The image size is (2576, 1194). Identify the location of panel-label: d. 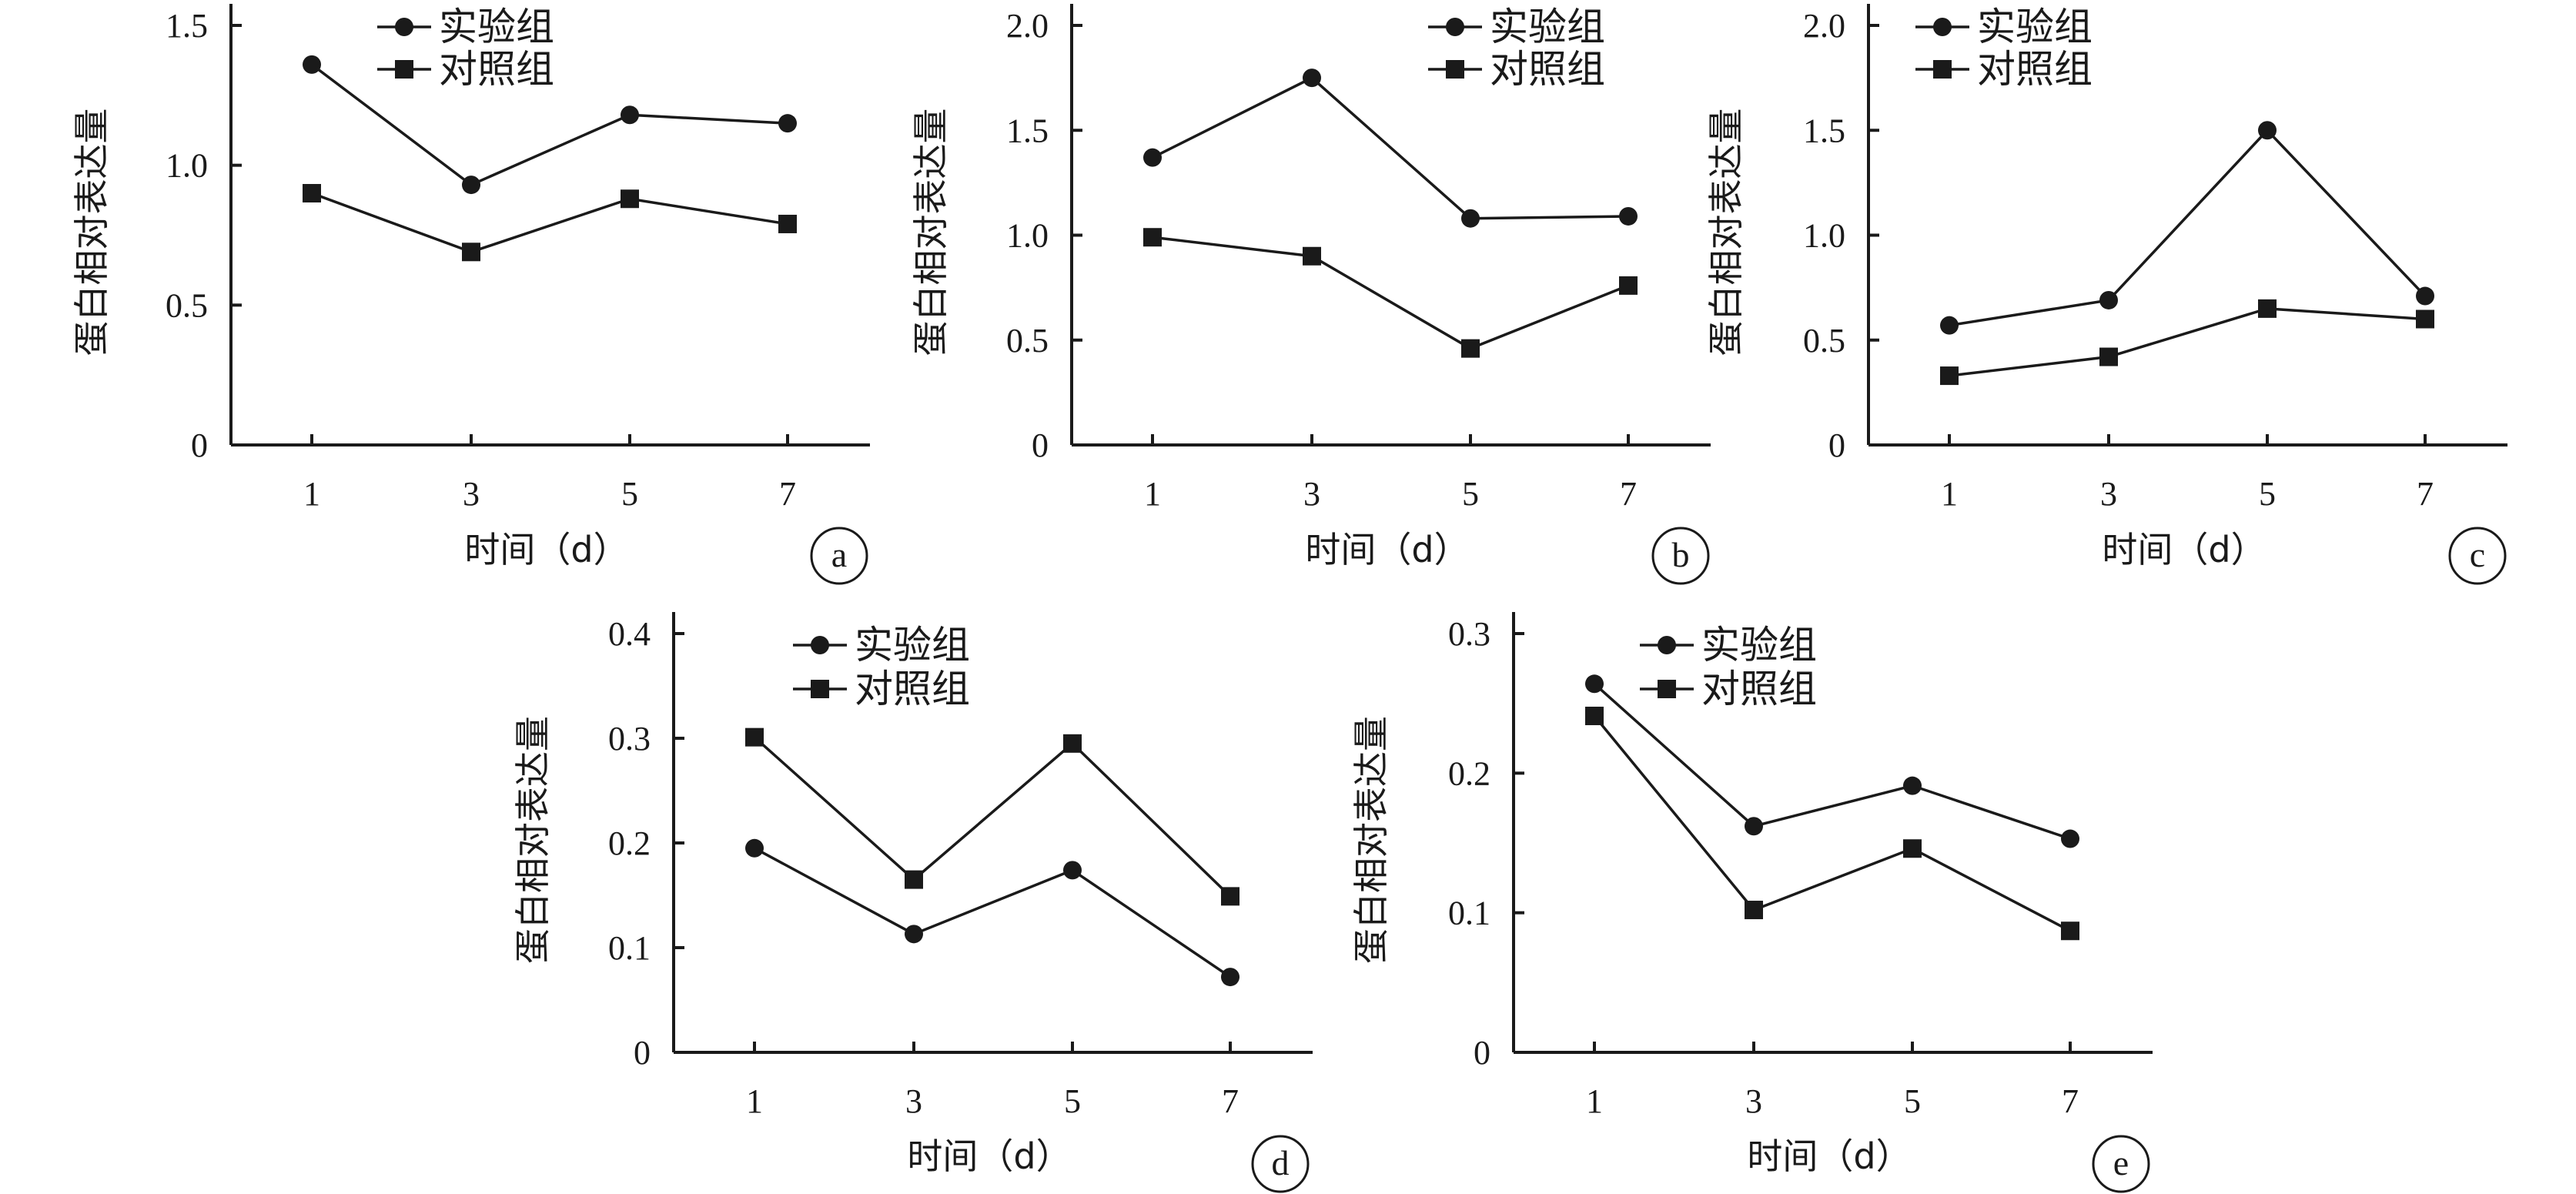
(1281, 1162).